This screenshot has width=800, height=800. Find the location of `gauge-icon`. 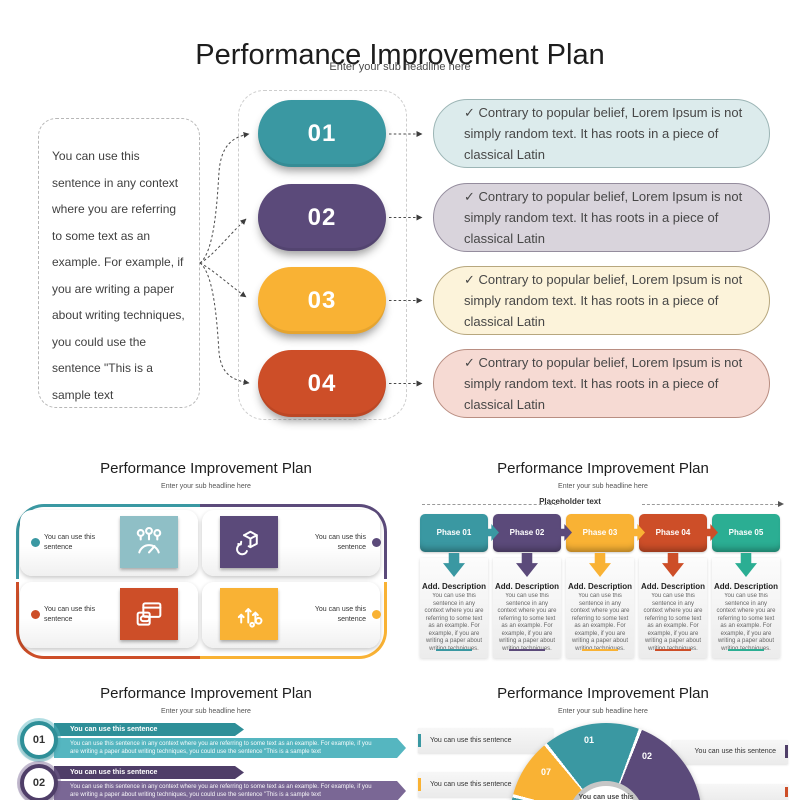

gauge-icon is located at coordinates (149, 540).